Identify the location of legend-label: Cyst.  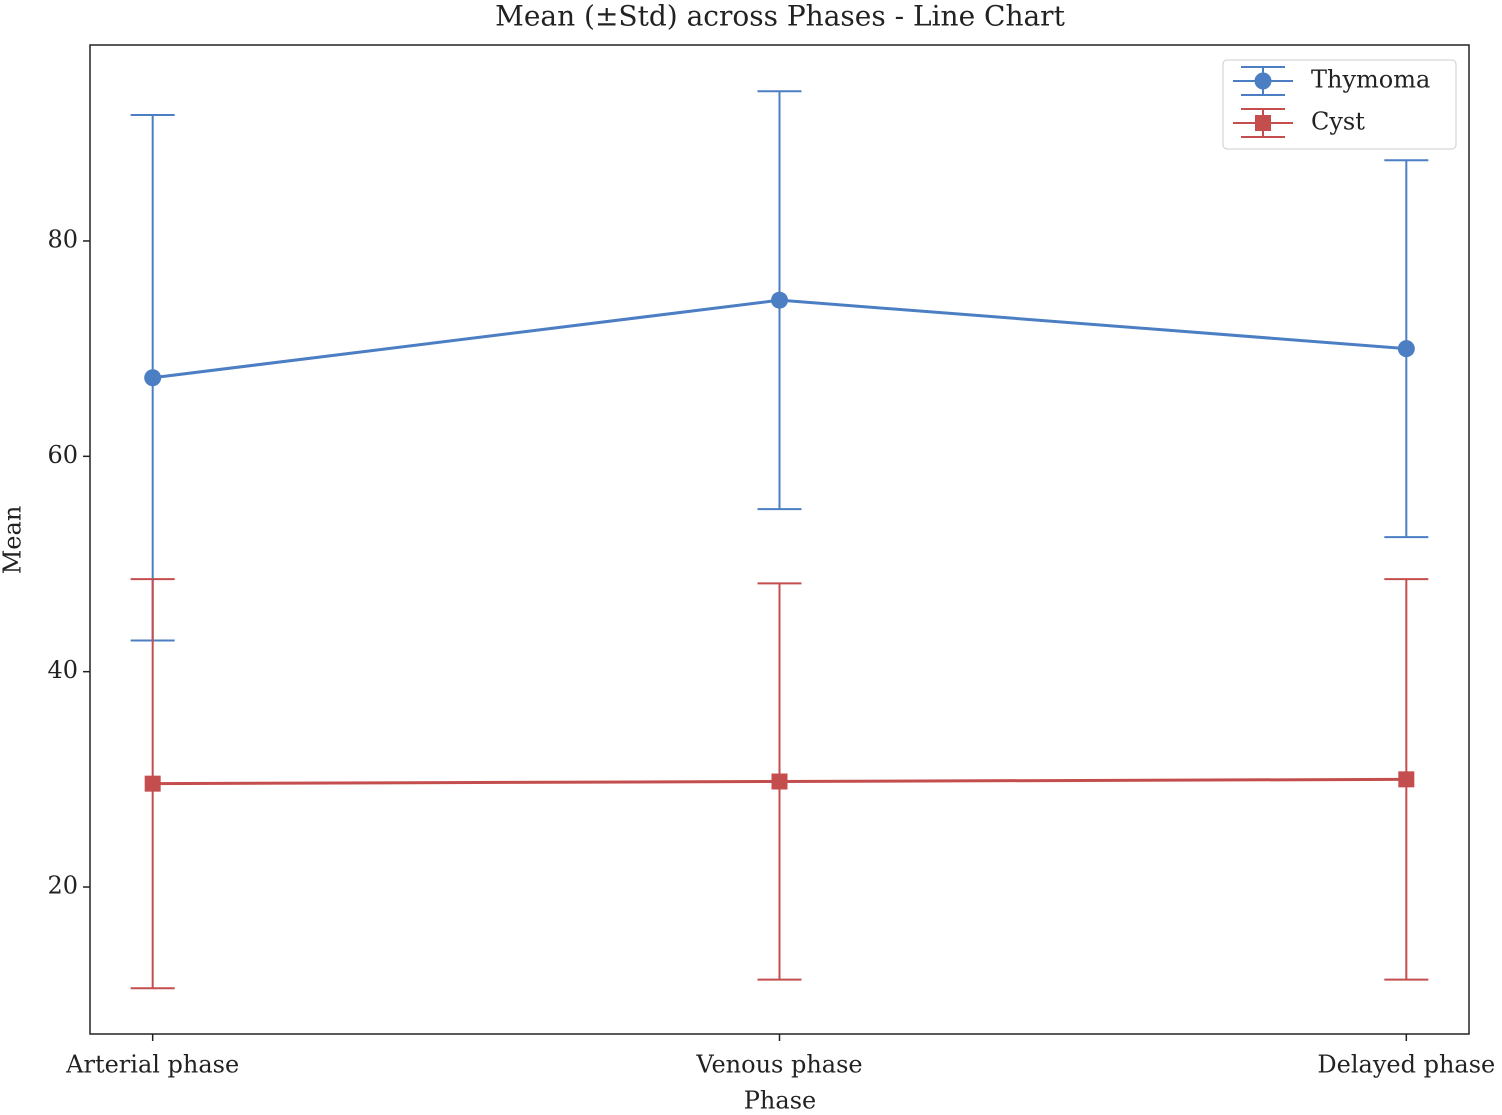
(1338, 122).